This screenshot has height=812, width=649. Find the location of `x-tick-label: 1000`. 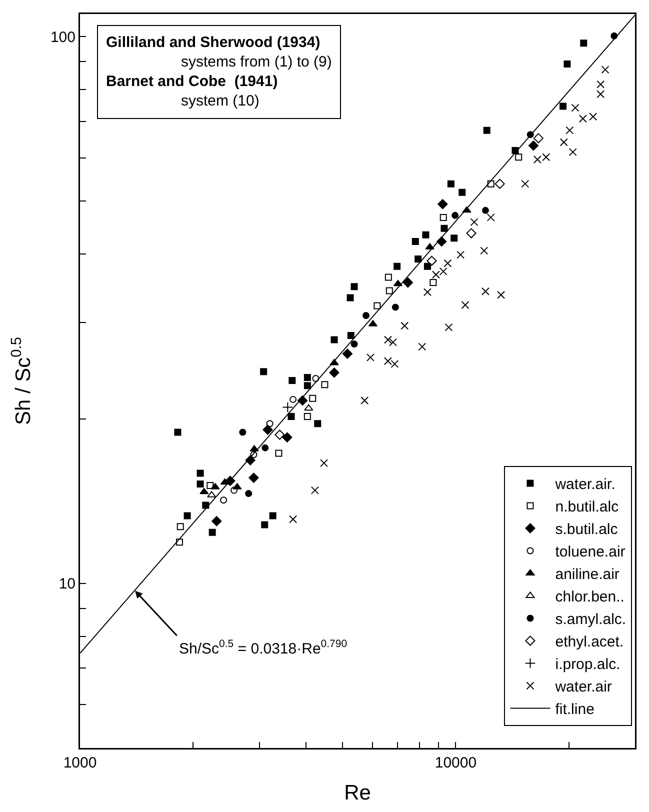

x-tick-label: 1000 is located at coordinates (80, 763).